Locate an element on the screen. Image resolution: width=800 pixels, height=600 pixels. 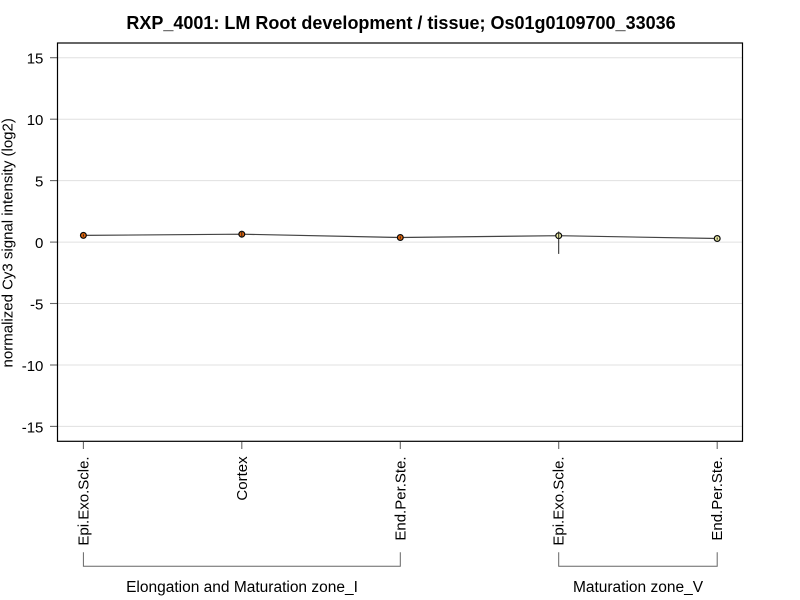
svg-text: Cortex is located at coordinates (242, 478).